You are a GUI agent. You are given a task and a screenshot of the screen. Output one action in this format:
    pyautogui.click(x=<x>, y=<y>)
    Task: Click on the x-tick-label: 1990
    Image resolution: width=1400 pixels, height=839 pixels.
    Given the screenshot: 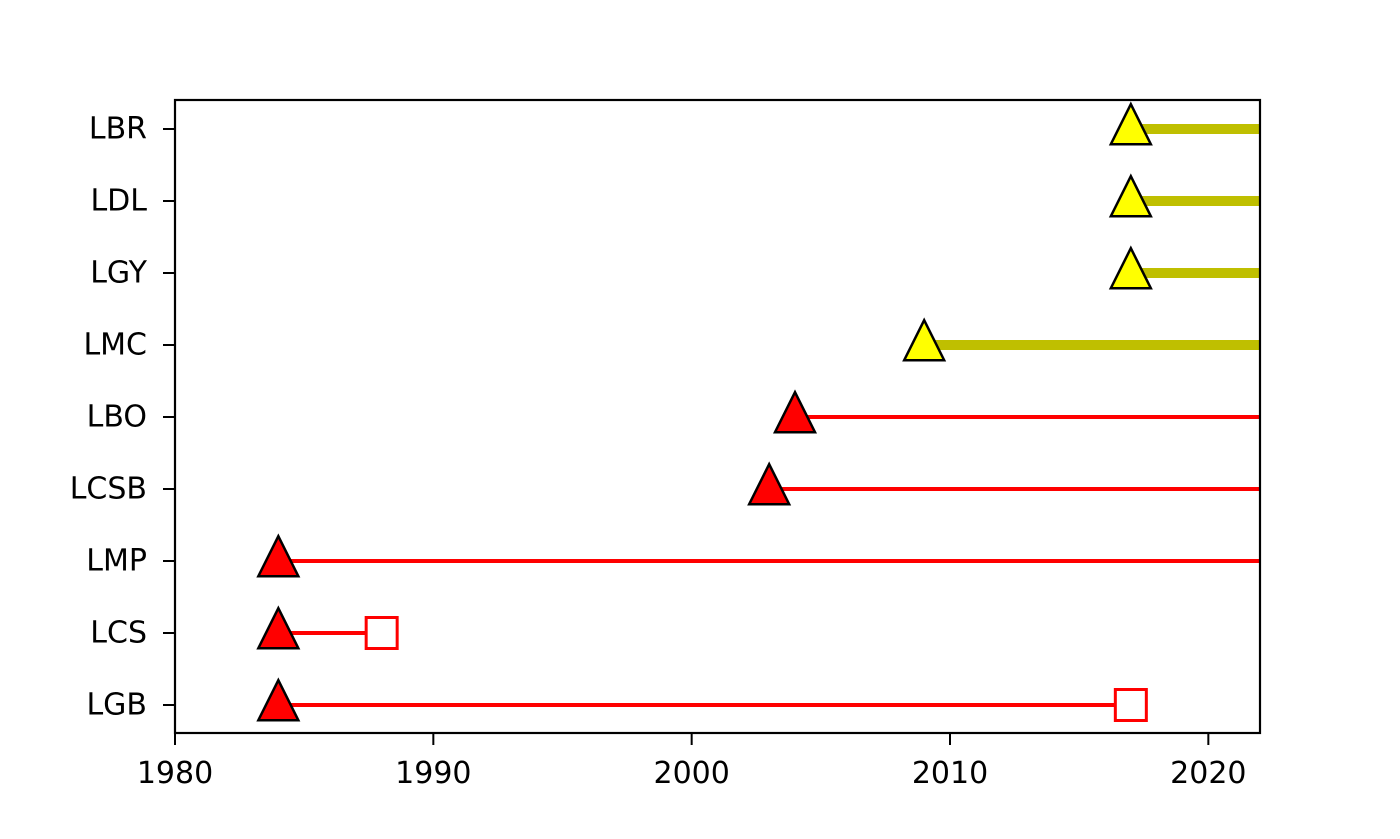 What is the action you would take?
    pyautogui.click(x=433, y=773)
    